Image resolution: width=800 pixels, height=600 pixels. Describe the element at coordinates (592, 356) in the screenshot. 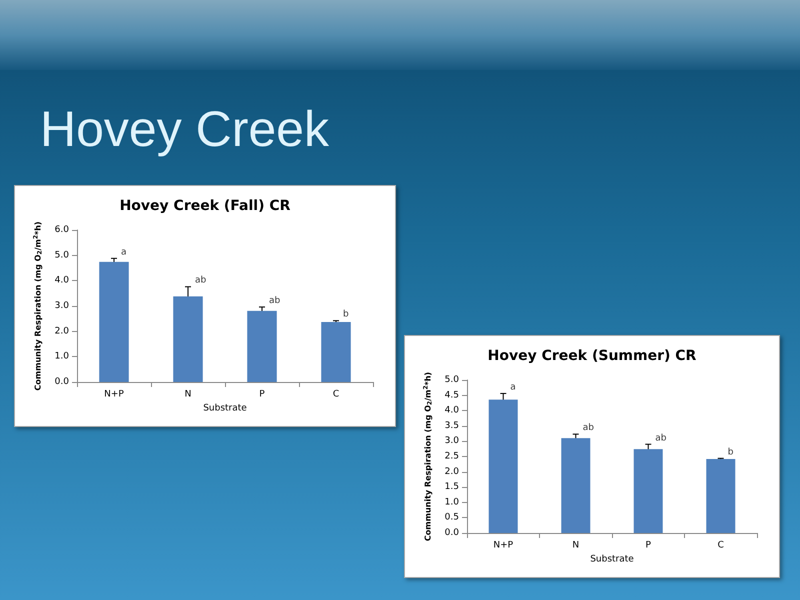

I see `chart-title: Hovey Creek (Summer) CR` at that location.